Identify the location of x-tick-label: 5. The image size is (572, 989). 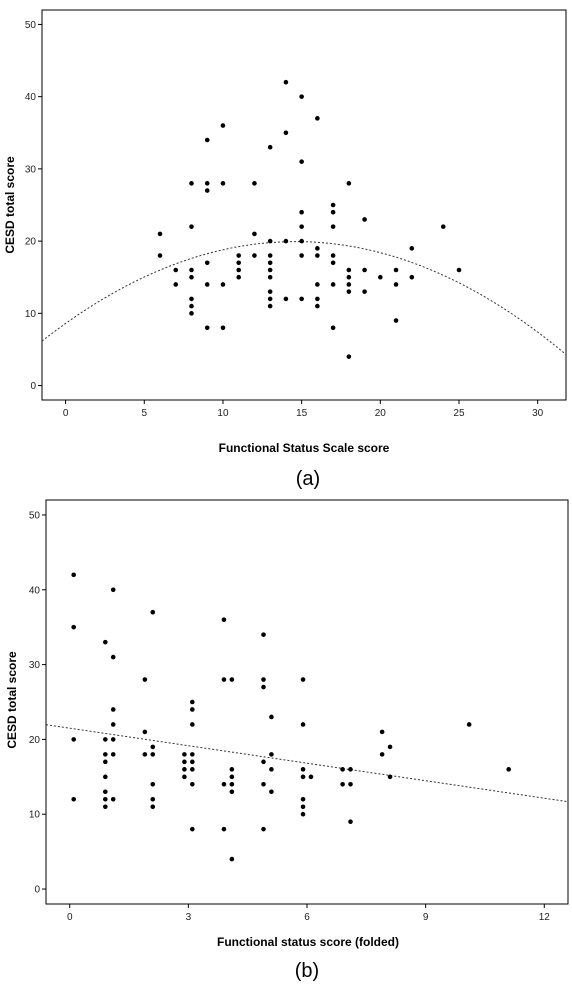
(145, 413).